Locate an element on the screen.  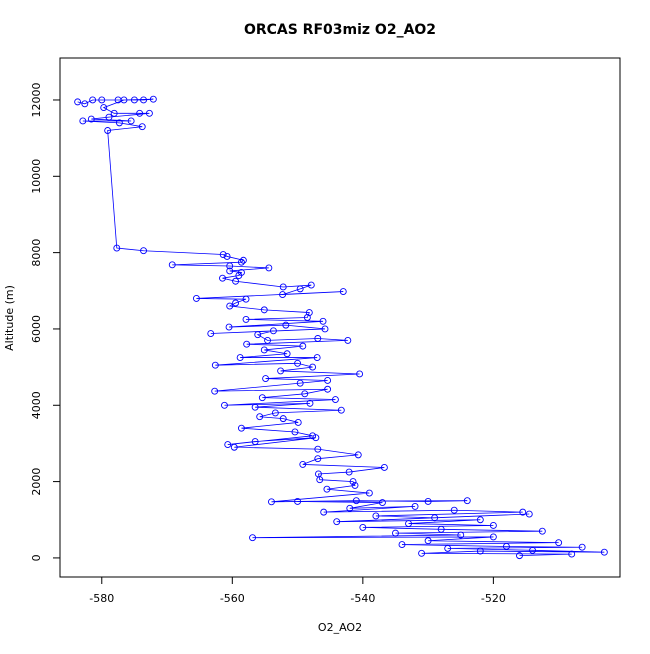
y-tick-label: 0 is located at coordinates (36, 557).